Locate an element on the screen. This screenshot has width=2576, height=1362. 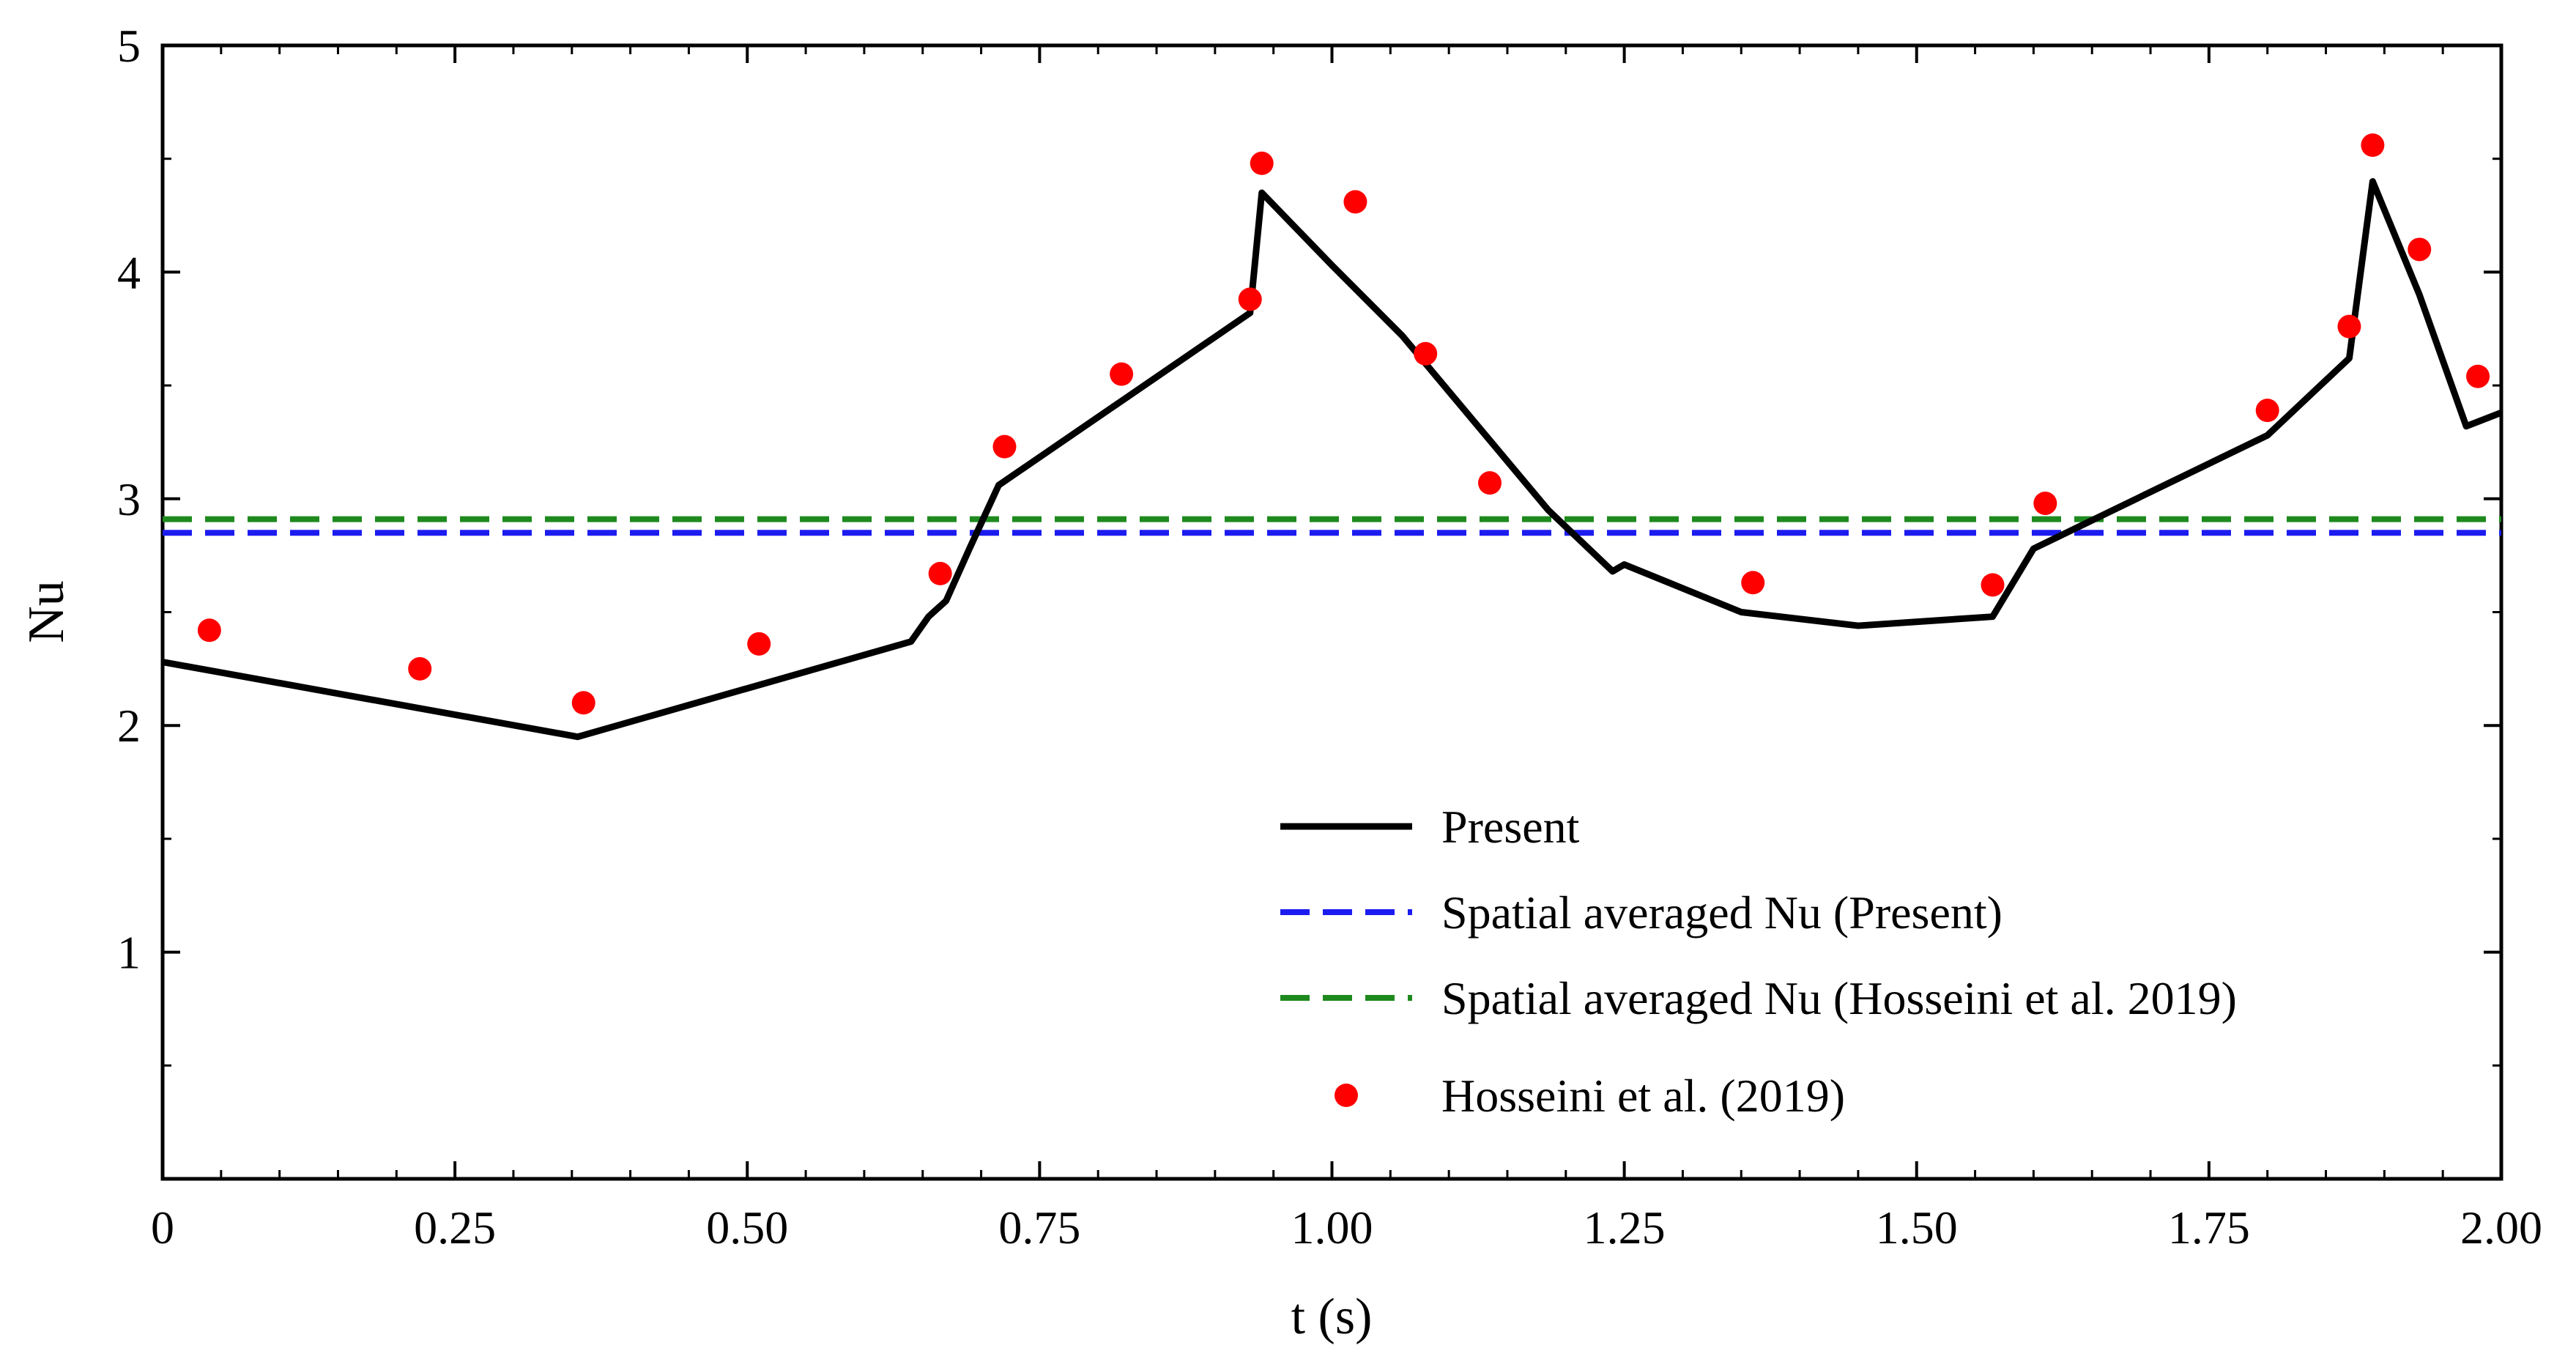
y-tick-label: 5 is located at coordinates (129, 46).